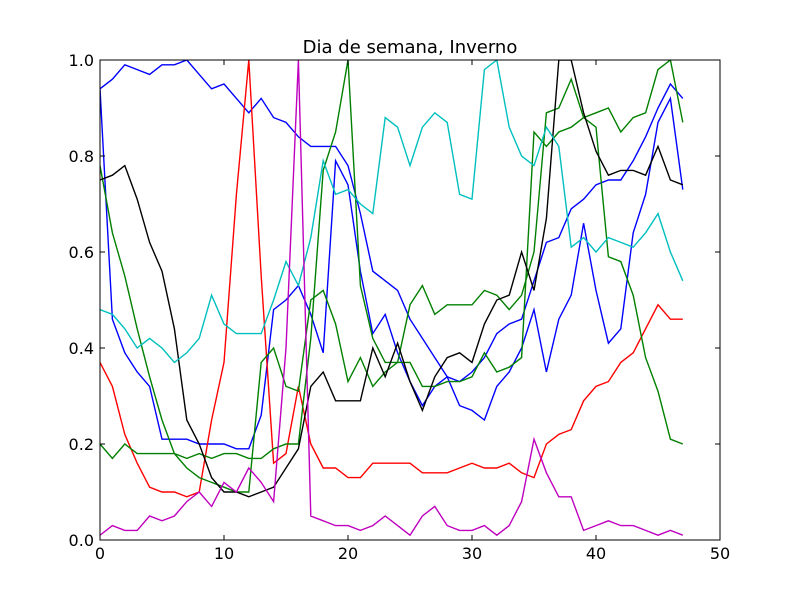 This screenshot has width=800, height=600. What do you see at coordinates (81, 156) in the screenshot?
I see `y-tick-label: 0.8` at bounding box center [81, 156].